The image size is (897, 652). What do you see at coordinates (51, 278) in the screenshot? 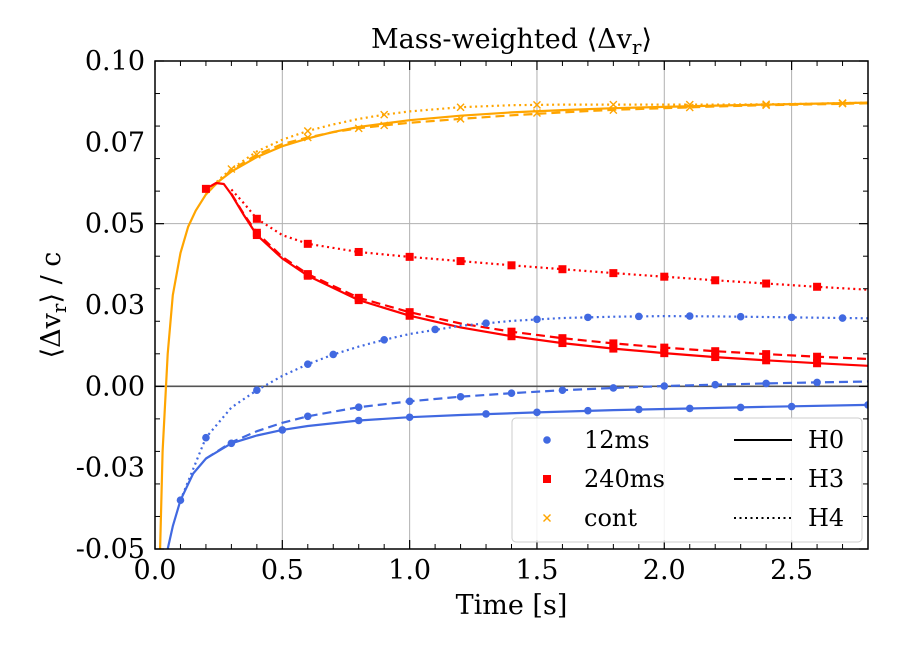
I see `y-axis-title-end: ⟩ / c` at bounding box center [51, 278].